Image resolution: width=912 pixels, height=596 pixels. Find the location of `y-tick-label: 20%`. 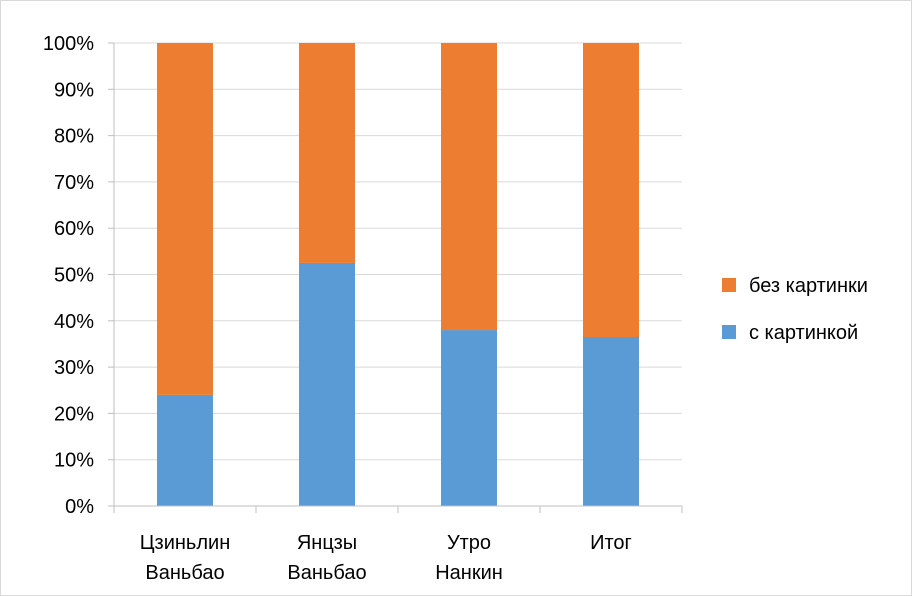

y-tick-label: 20% is located at coordinates (74, 414).